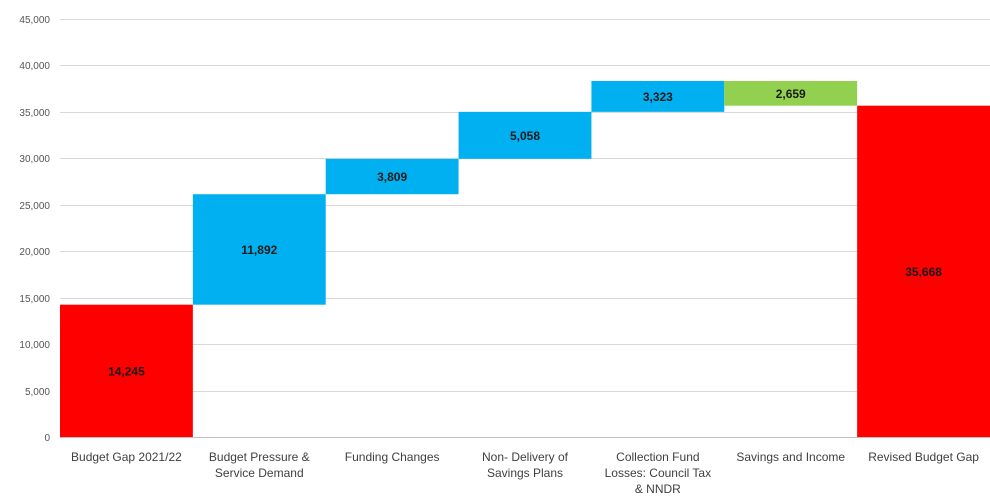 The width and height of the screenshot is (990, 503). I want to click on category-label: Savings Plans, so click(525, 473).